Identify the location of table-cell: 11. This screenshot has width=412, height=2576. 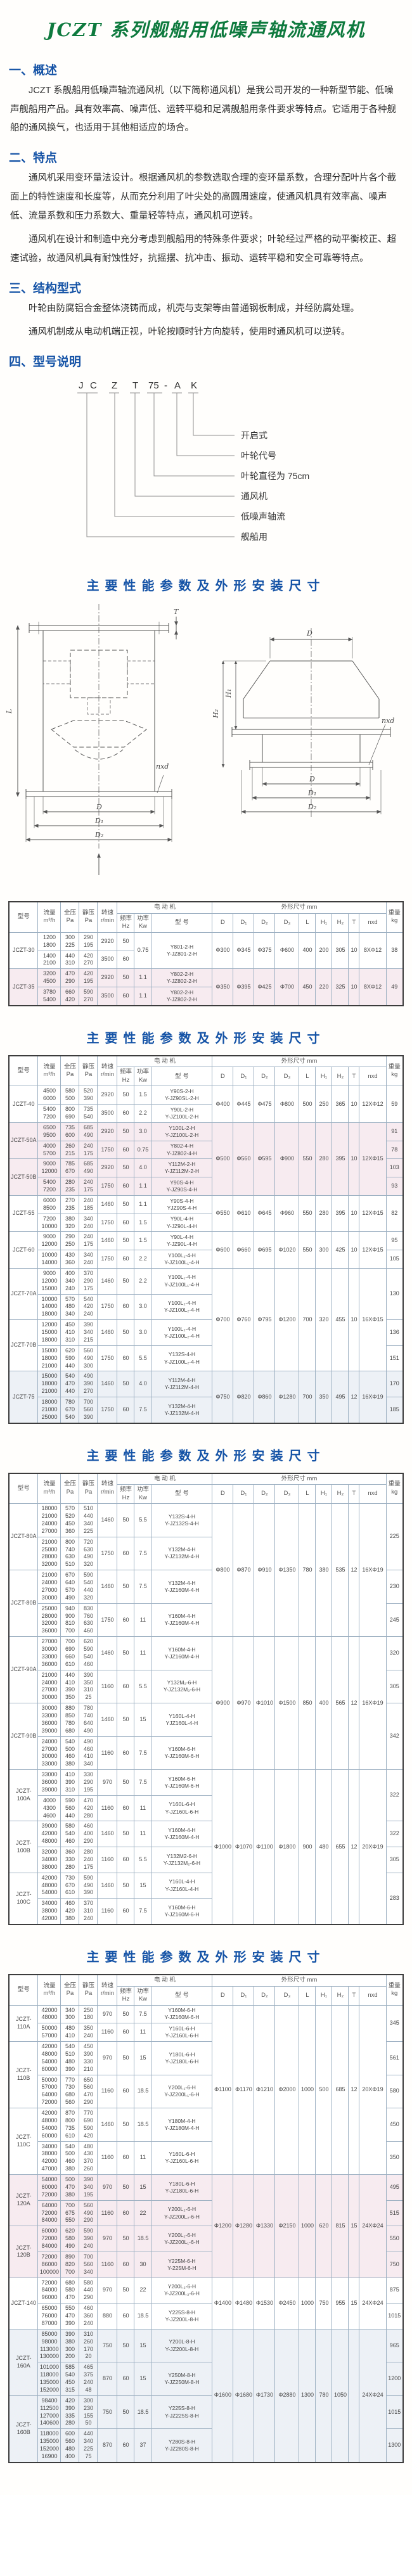
(143, 2032).